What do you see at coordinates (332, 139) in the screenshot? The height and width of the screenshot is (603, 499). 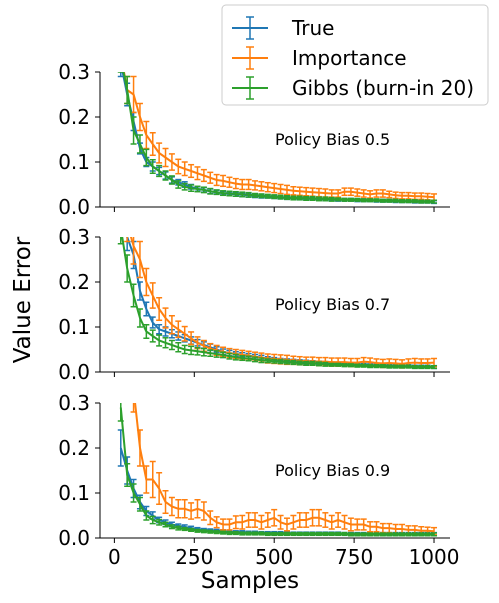 I see `panel-label: Policy Bias 0.5` at bounding box center [332, 139].